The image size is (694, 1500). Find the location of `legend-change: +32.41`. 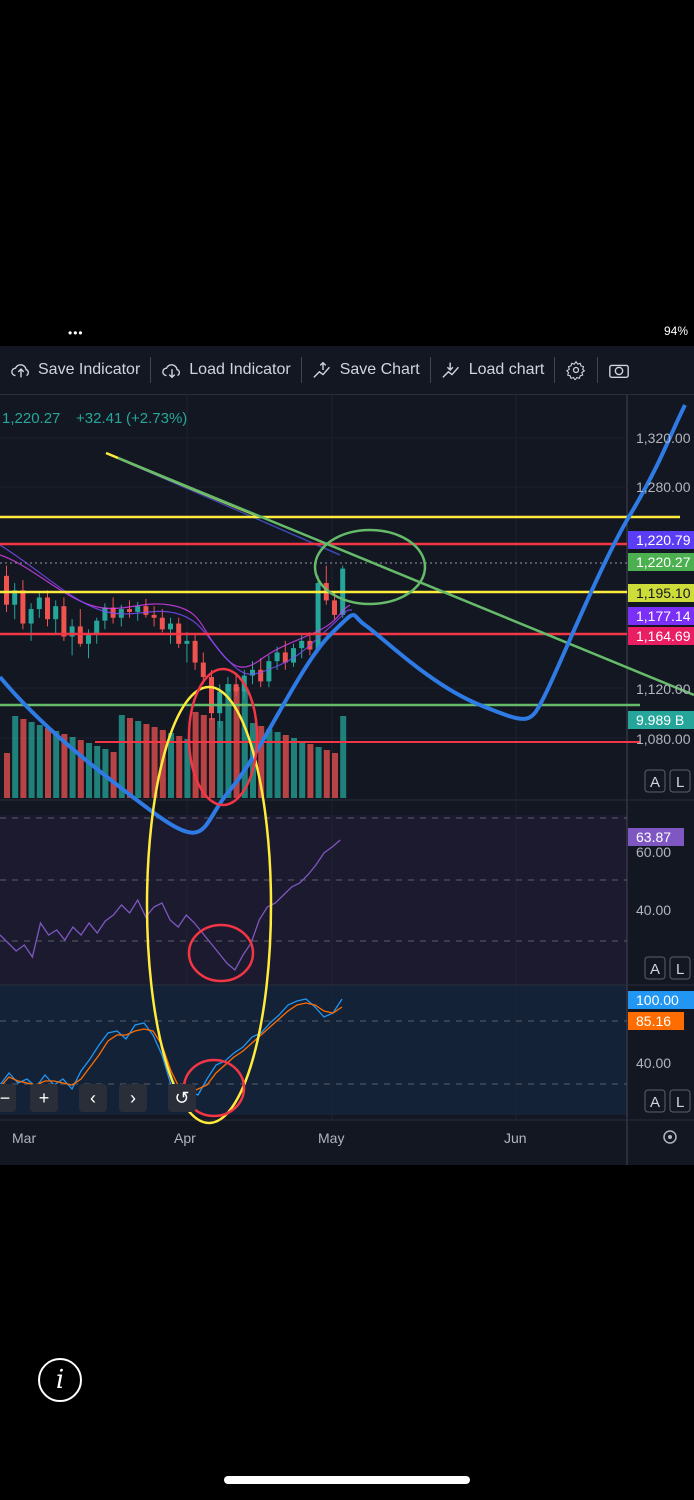

legend-change: +32.41 is located at coordinates (99, 418).